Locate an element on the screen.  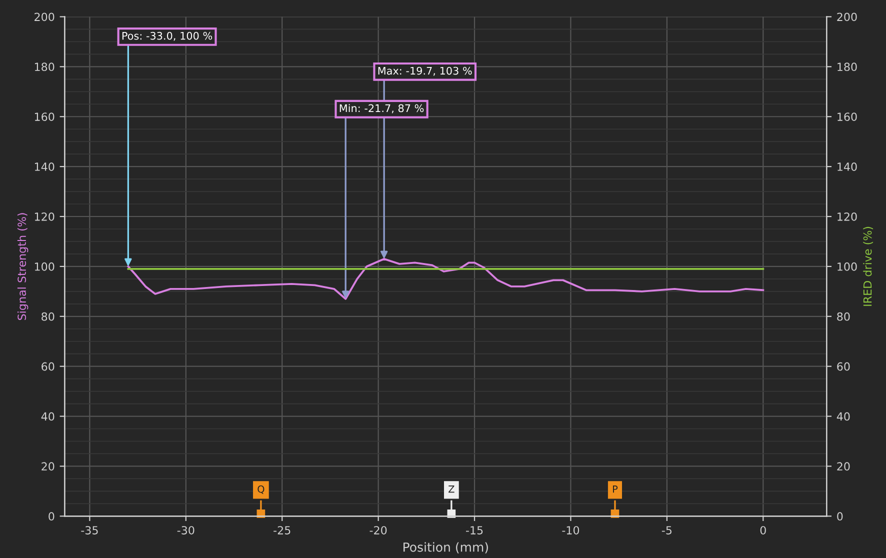
y-tick-label: 140 is located at coordinates (44, 166).